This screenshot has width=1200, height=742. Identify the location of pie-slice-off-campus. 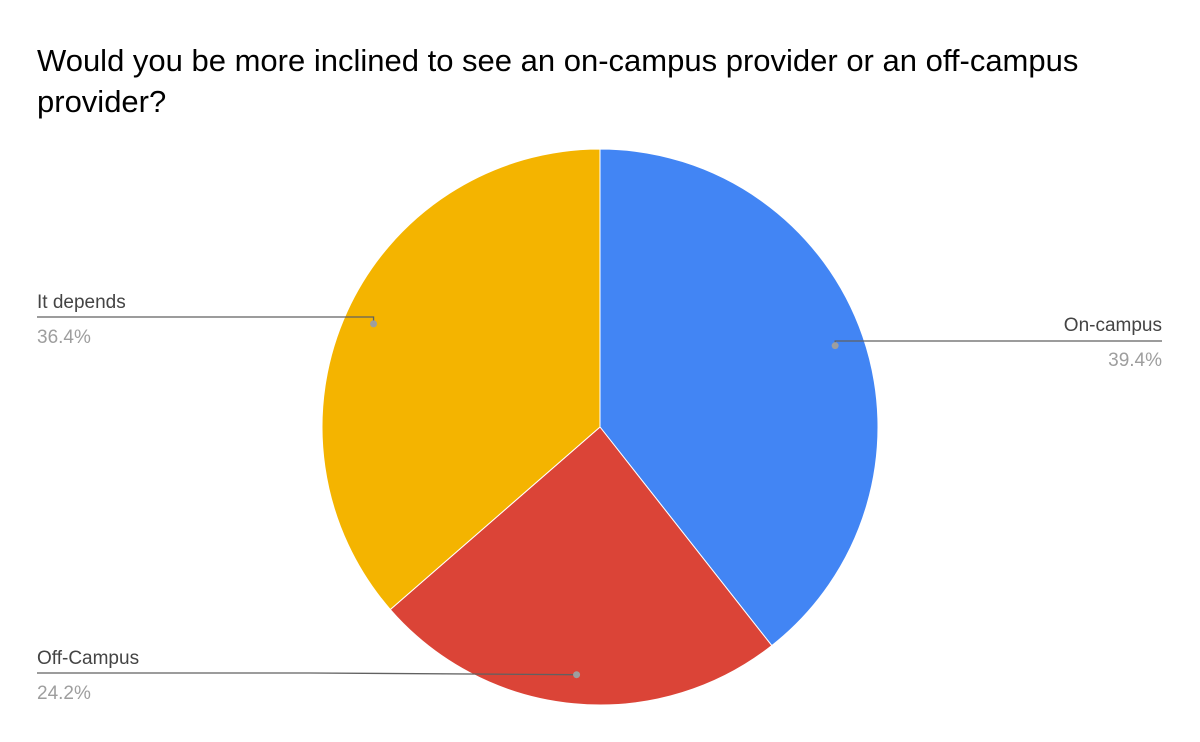
(581, 566).